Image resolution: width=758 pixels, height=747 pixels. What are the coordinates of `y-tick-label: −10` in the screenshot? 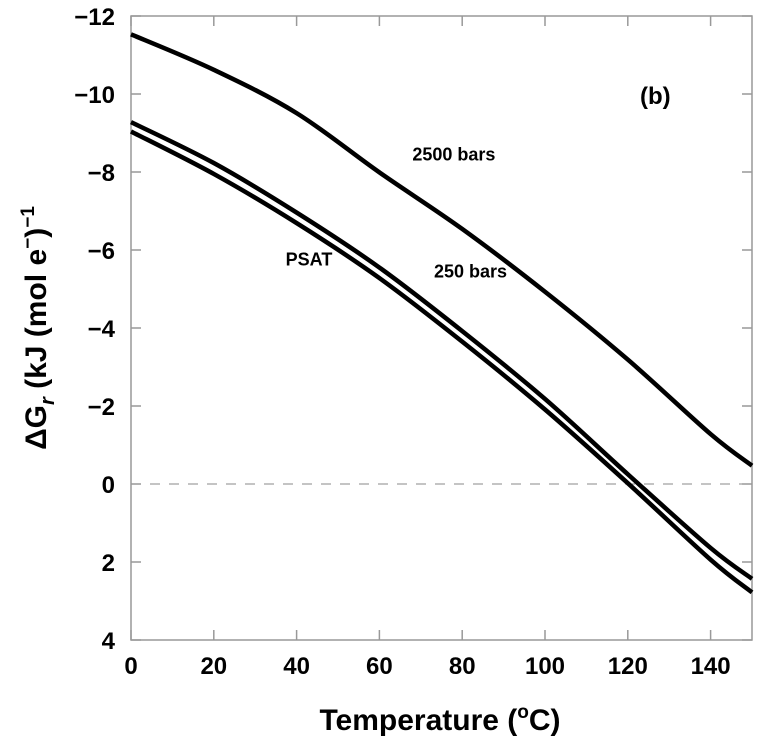 It's located at (94, 95).